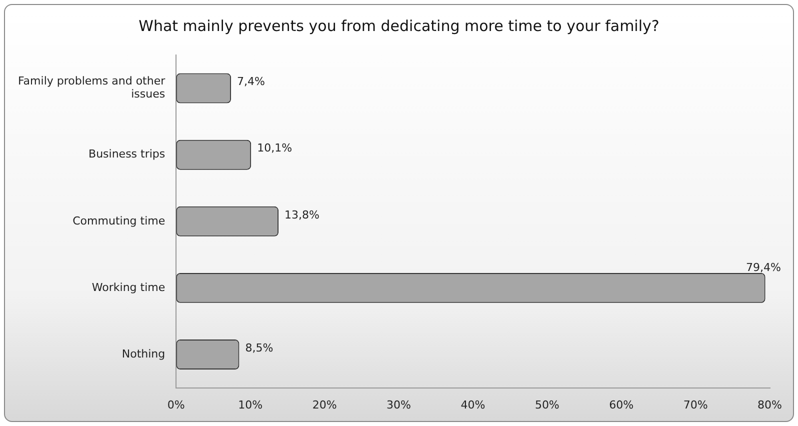  Describe the element at coordinates (129, 287) in the screenshot. I see `y-tick-label: Working time` at that location.